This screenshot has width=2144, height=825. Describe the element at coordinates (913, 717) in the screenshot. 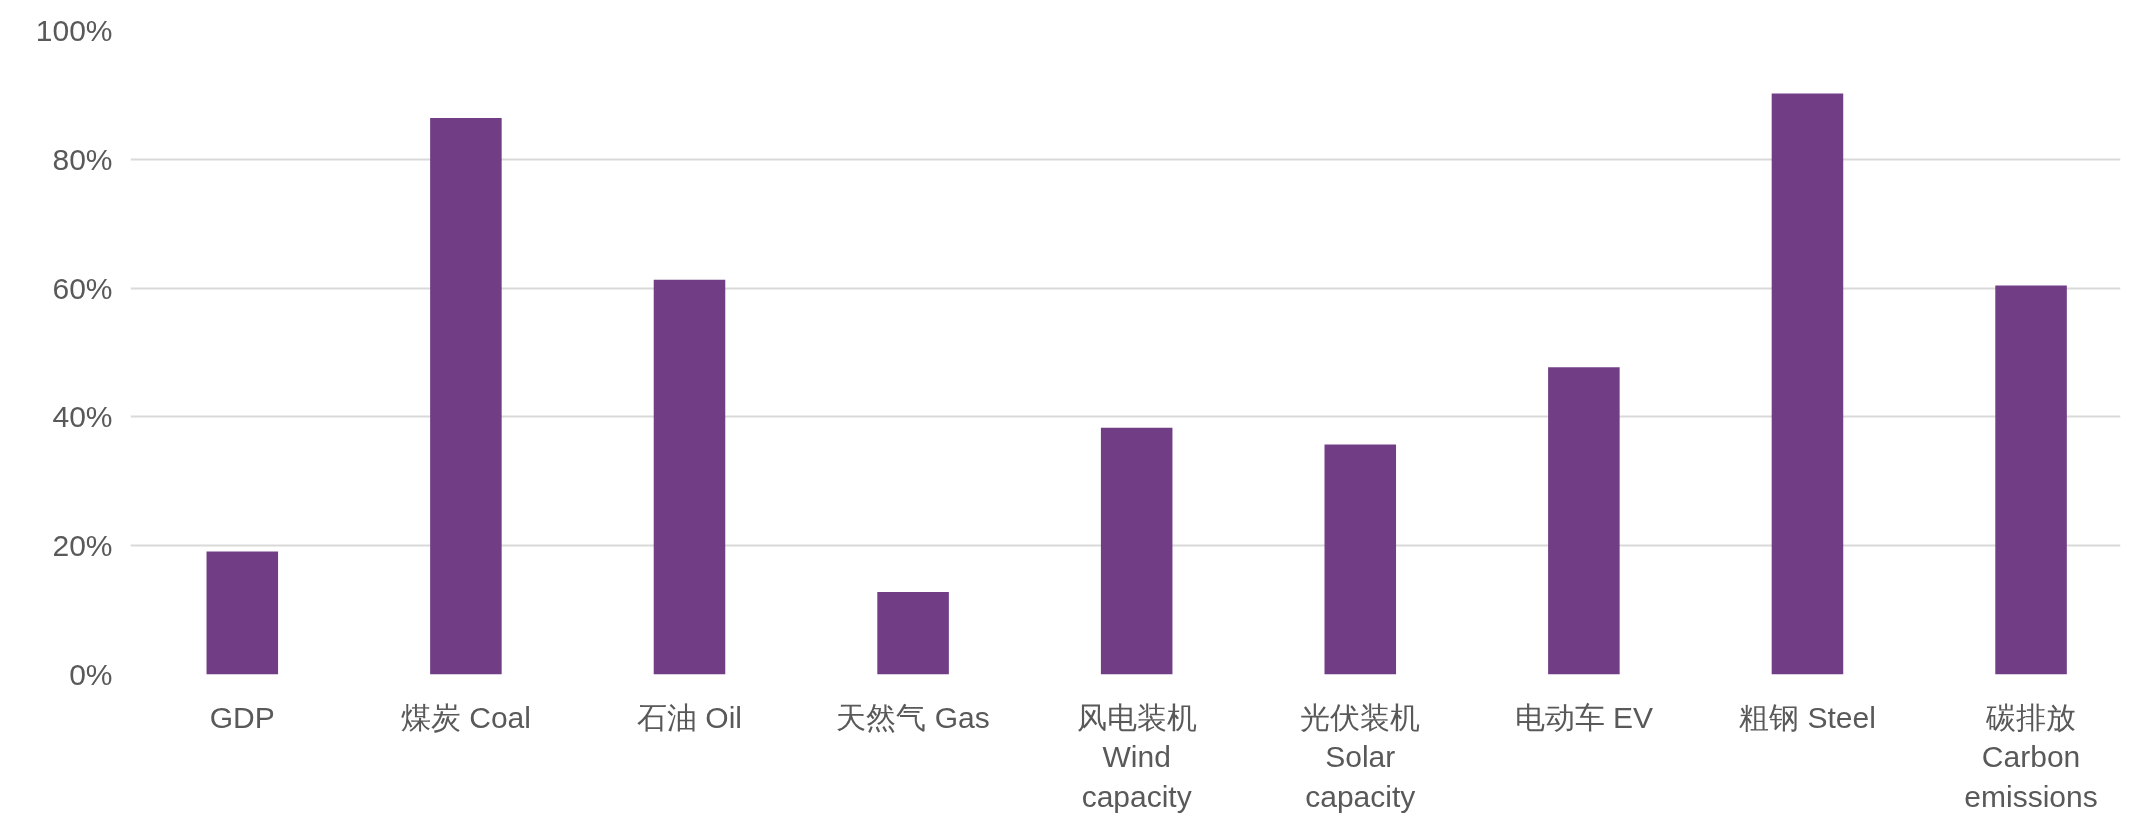

I see `x-tick-label: 天然气 Gas` at that location.